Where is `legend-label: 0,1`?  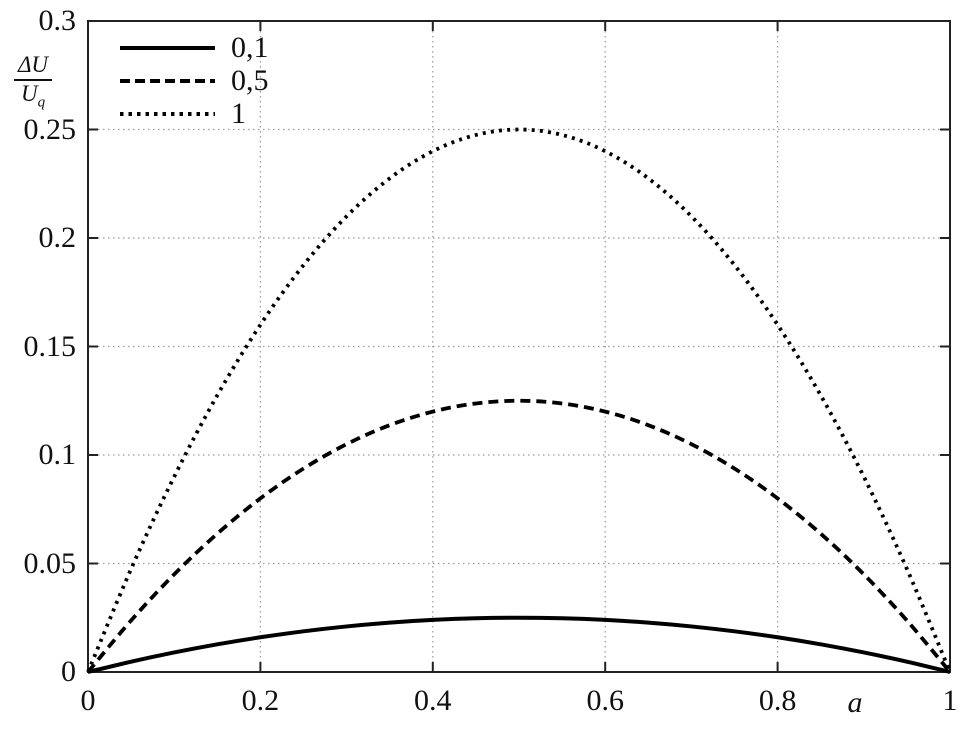
legend-label: 0,1 is located at coordinates (250, 47).